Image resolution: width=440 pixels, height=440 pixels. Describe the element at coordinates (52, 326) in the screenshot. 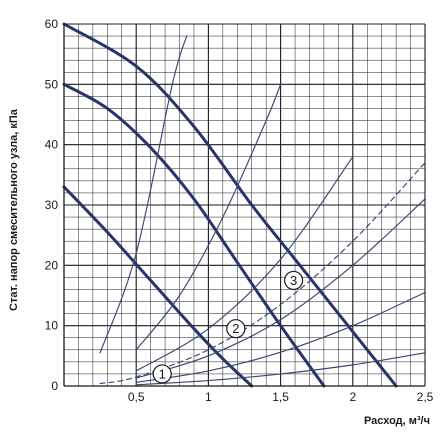

I see `y-tick-label: 10` at that location.